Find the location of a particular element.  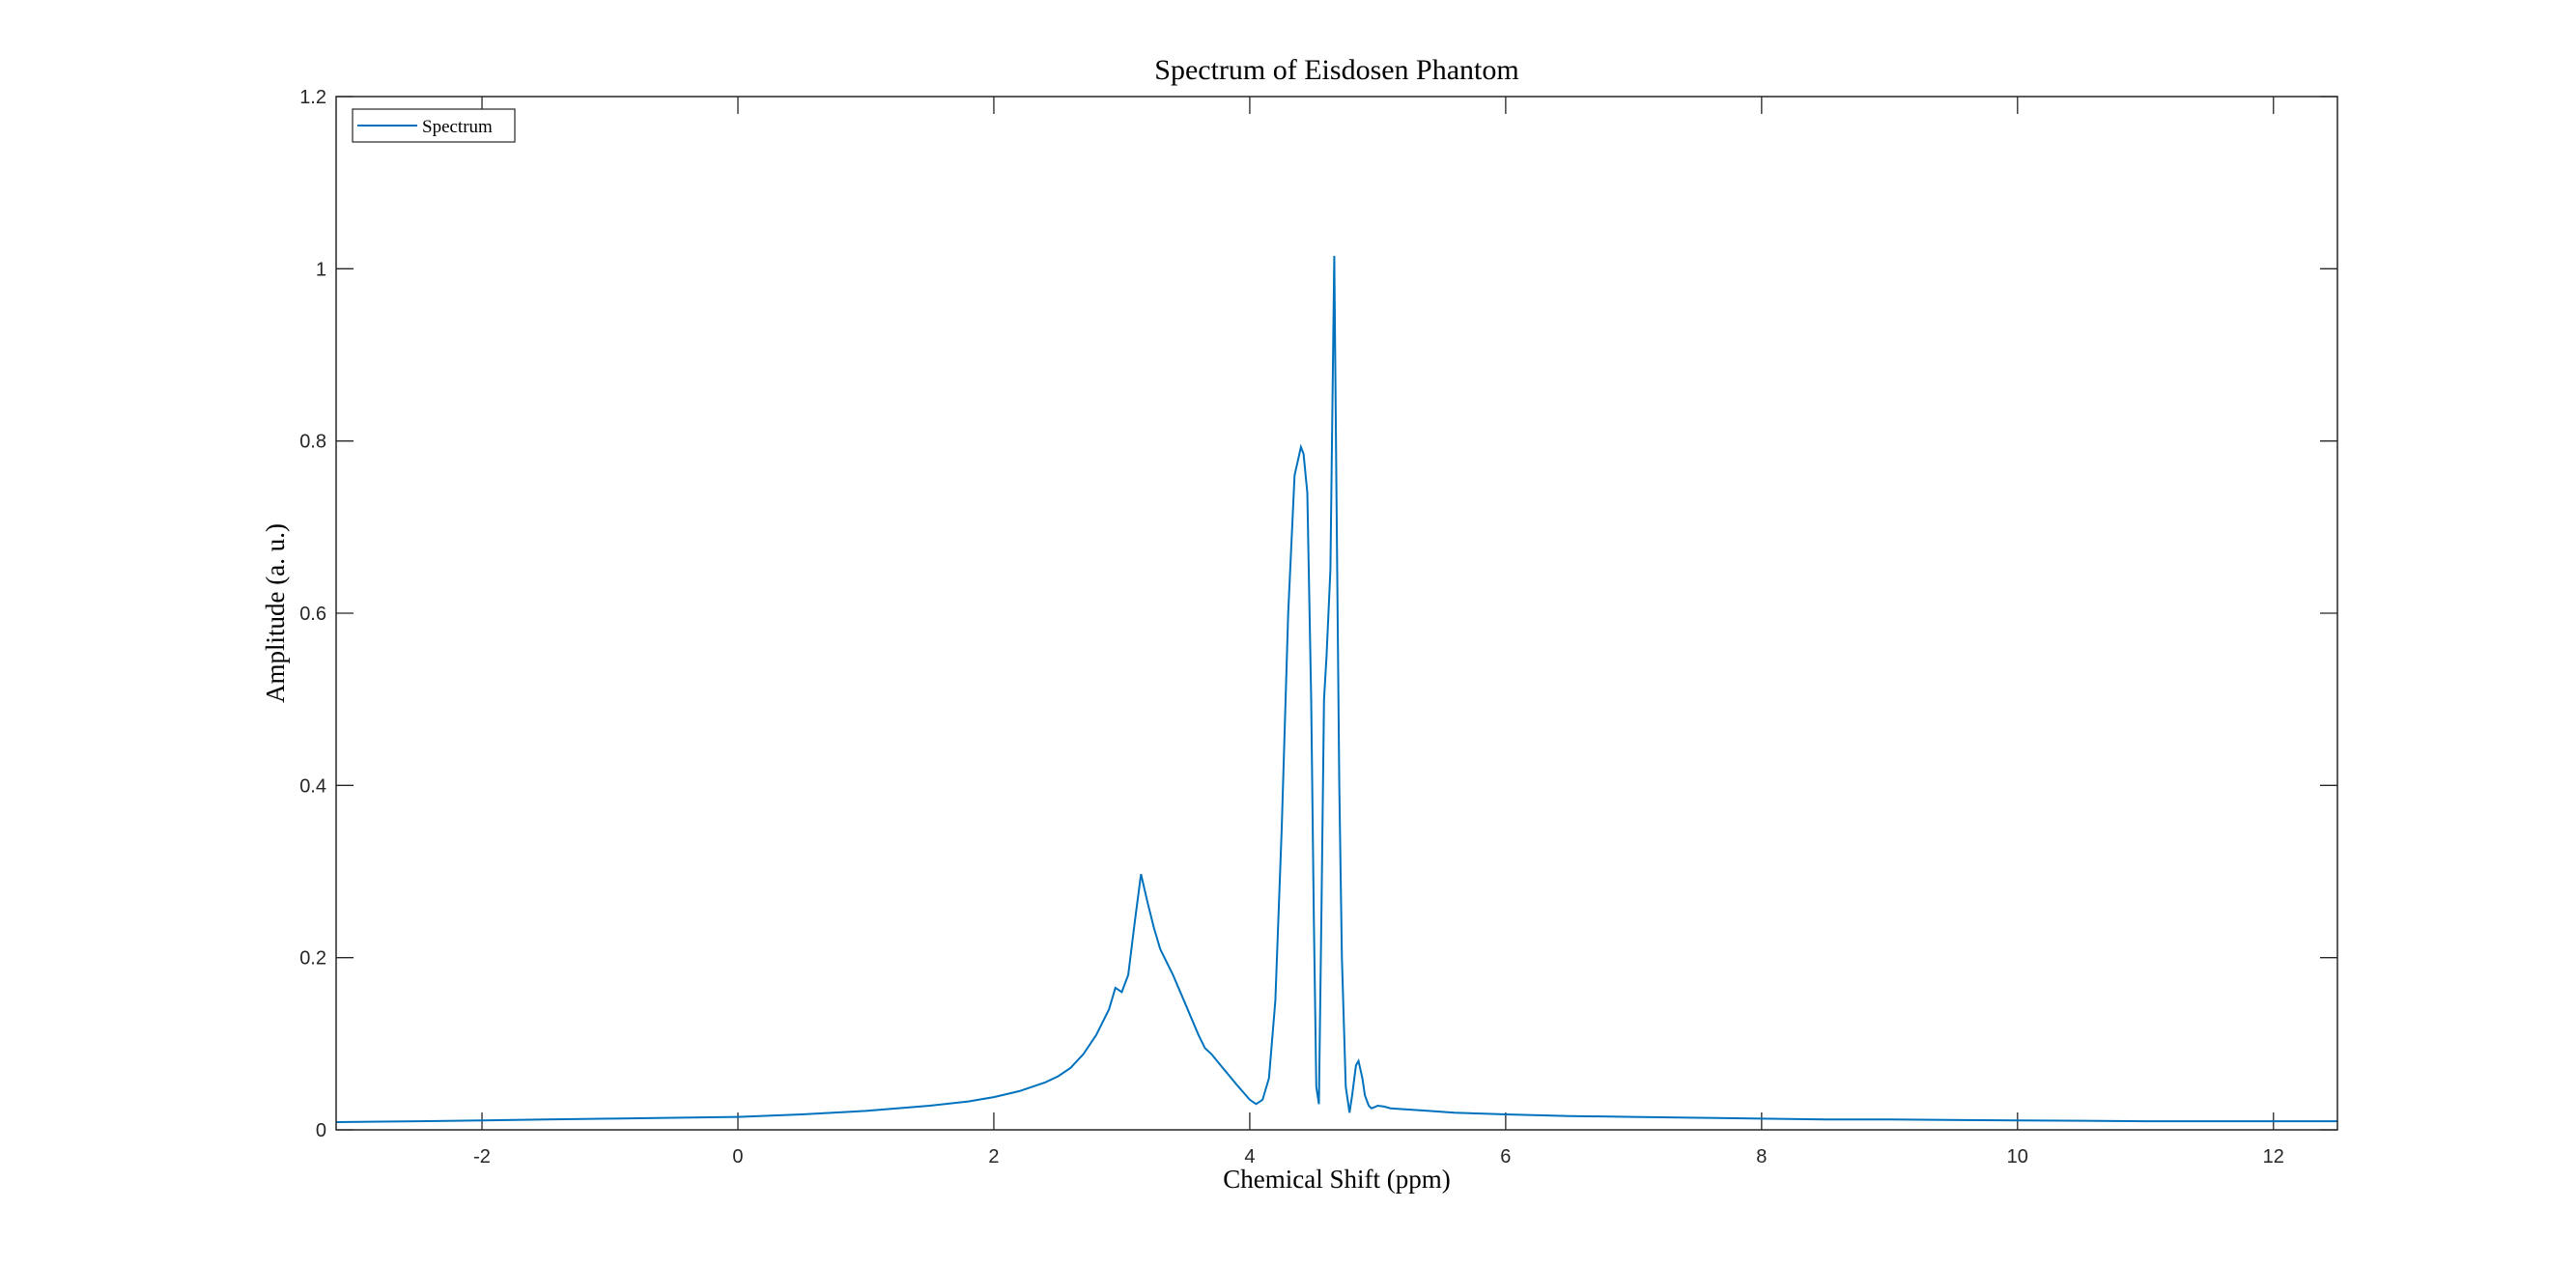

x-tick-label: 4 is located at coordinates (1249, 1157).